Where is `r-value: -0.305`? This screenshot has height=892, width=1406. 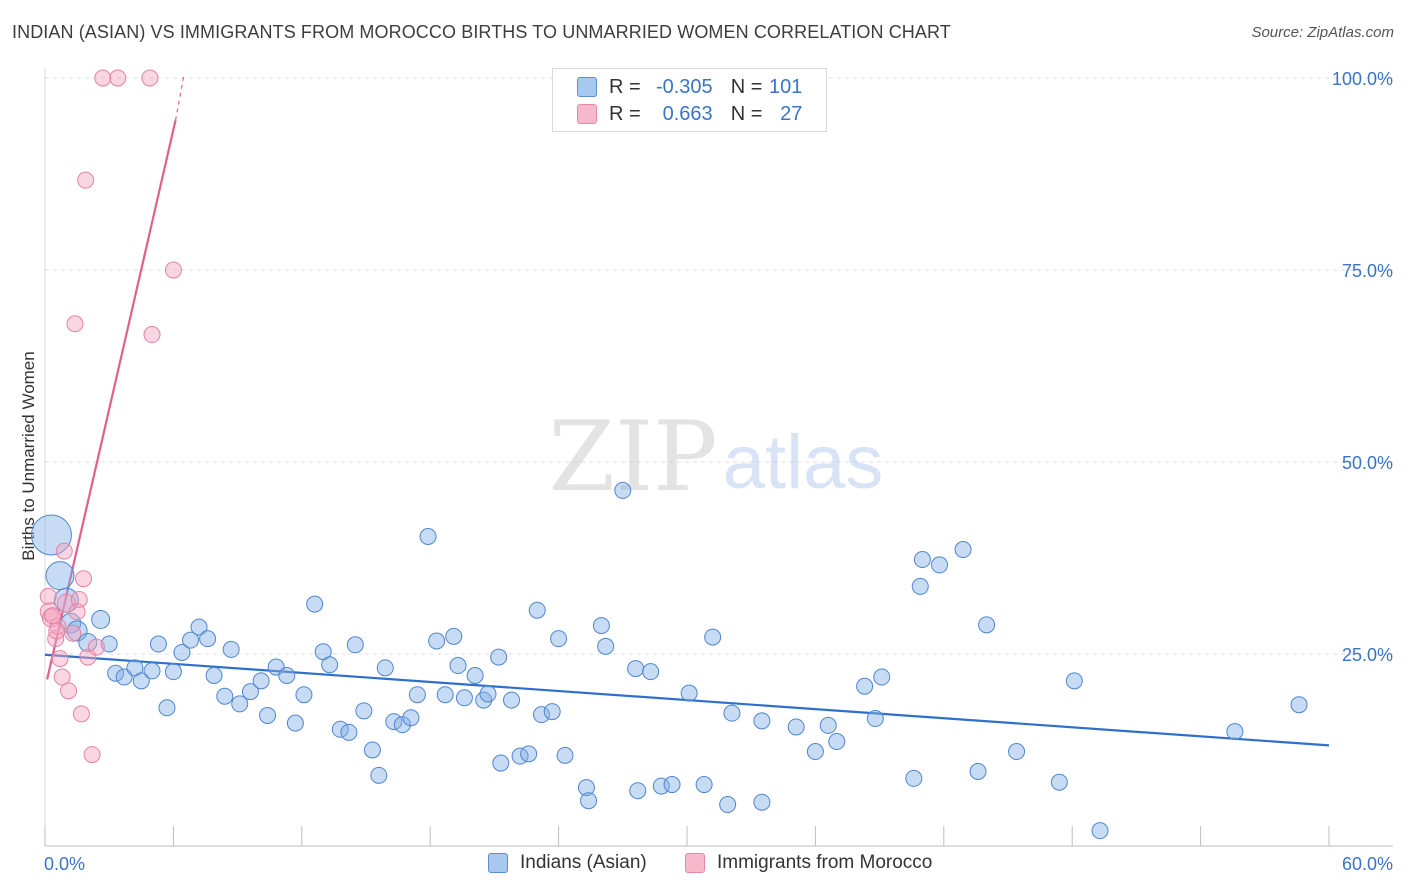
r-value: -0.305 is located at coordinates (684, 86).